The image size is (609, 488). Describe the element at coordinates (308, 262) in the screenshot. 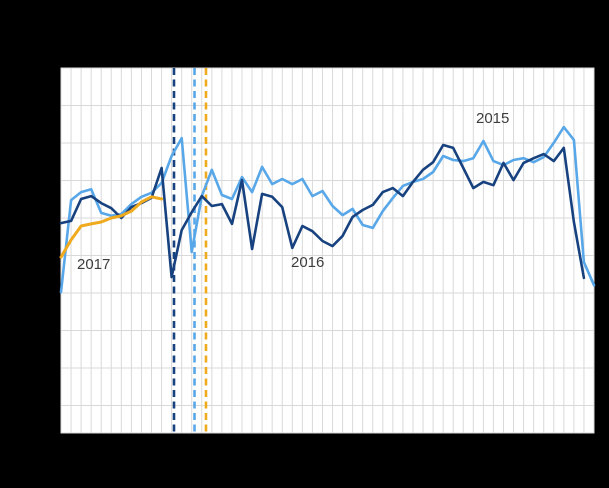

I see `year-label-2016: 2016` at that location.